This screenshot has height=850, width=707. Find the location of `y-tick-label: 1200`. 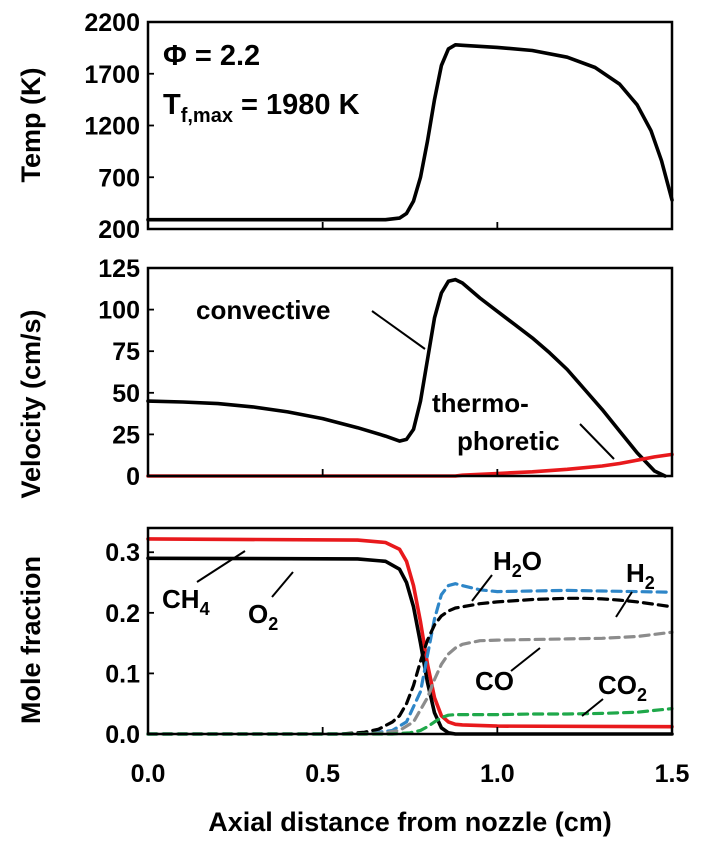

y-tick-label: 1200 is located at coordinates (112, 127).